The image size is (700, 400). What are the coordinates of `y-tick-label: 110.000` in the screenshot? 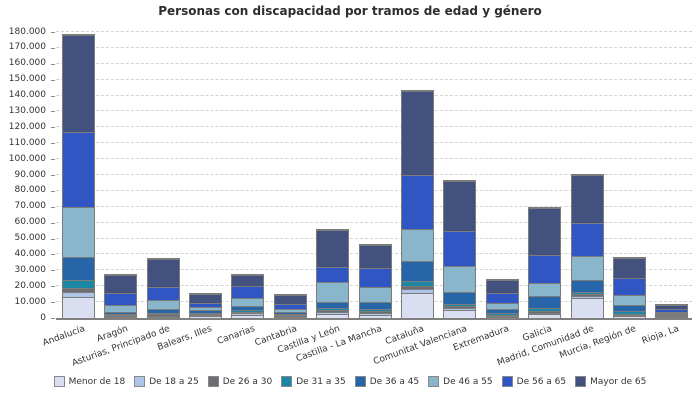 It's located at (27, 142).